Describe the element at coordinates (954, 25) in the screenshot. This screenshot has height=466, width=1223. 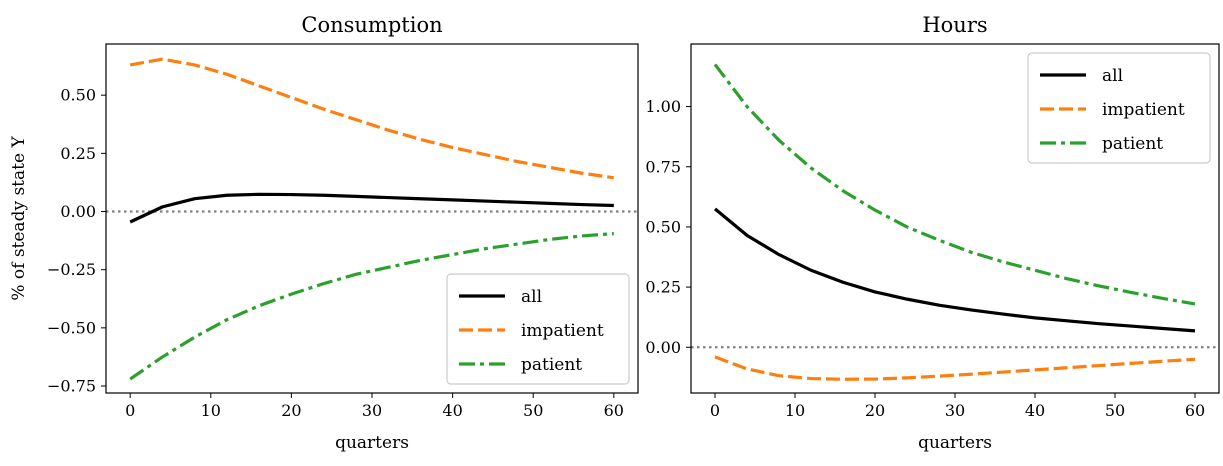
I see `chart-title: Hours` at that location.